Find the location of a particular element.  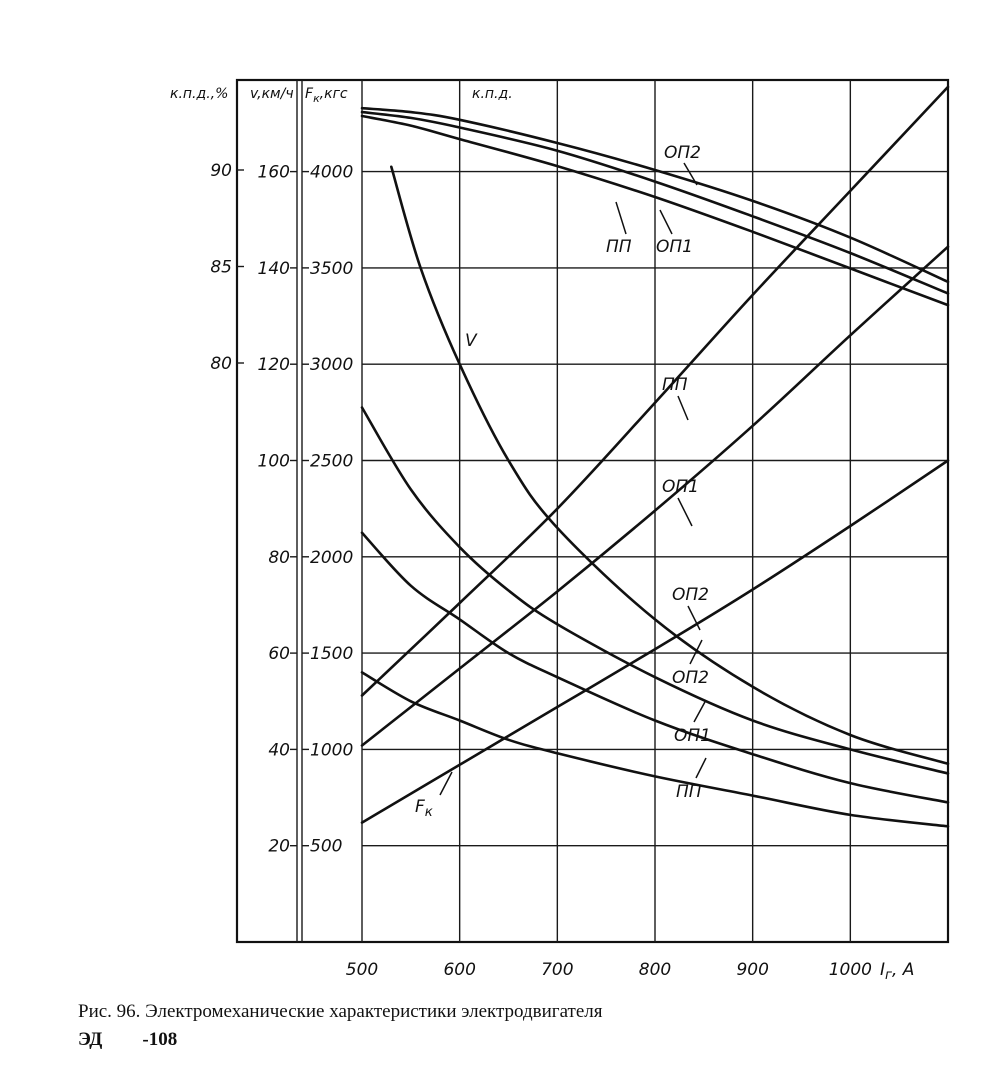

caption-code-number: -108 is located at coordinates (160, 1039).